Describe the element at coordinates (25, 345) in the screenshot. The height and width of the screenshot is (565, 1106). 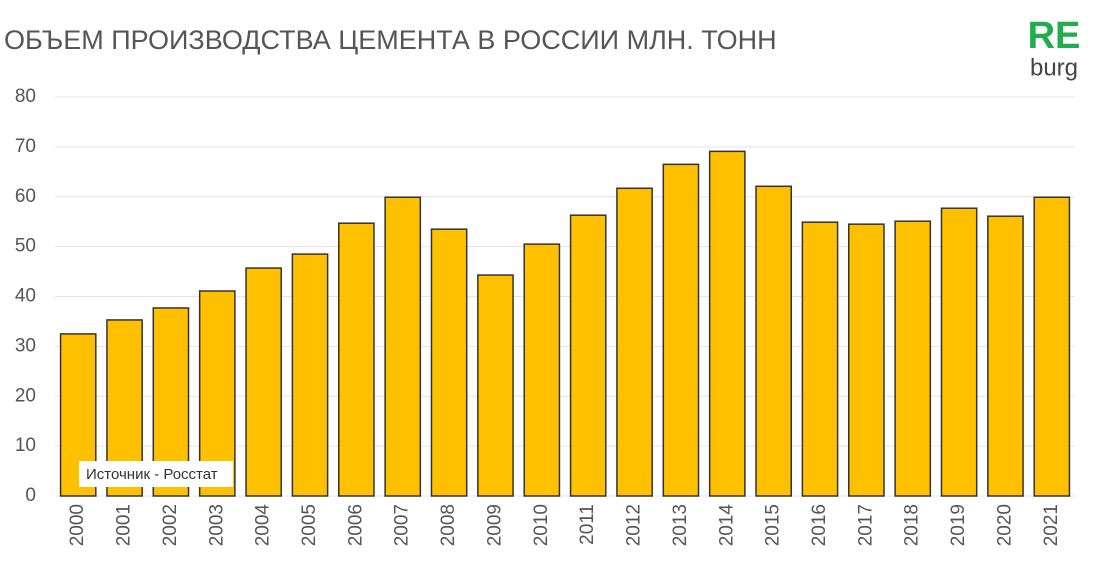
I see `y-tick-label: 30` at that location.